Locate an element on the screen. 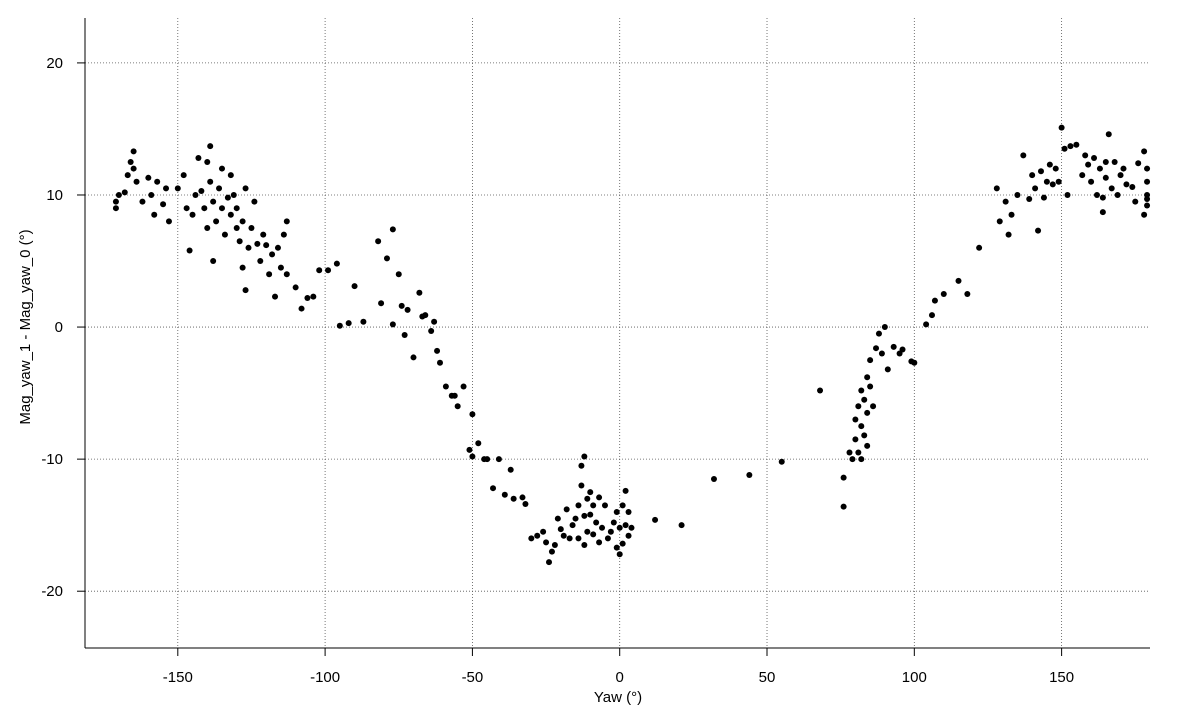 The height and width of the screenshot is (711, 1194). x-tick-label: 0 is located at coordinates (620, 677).